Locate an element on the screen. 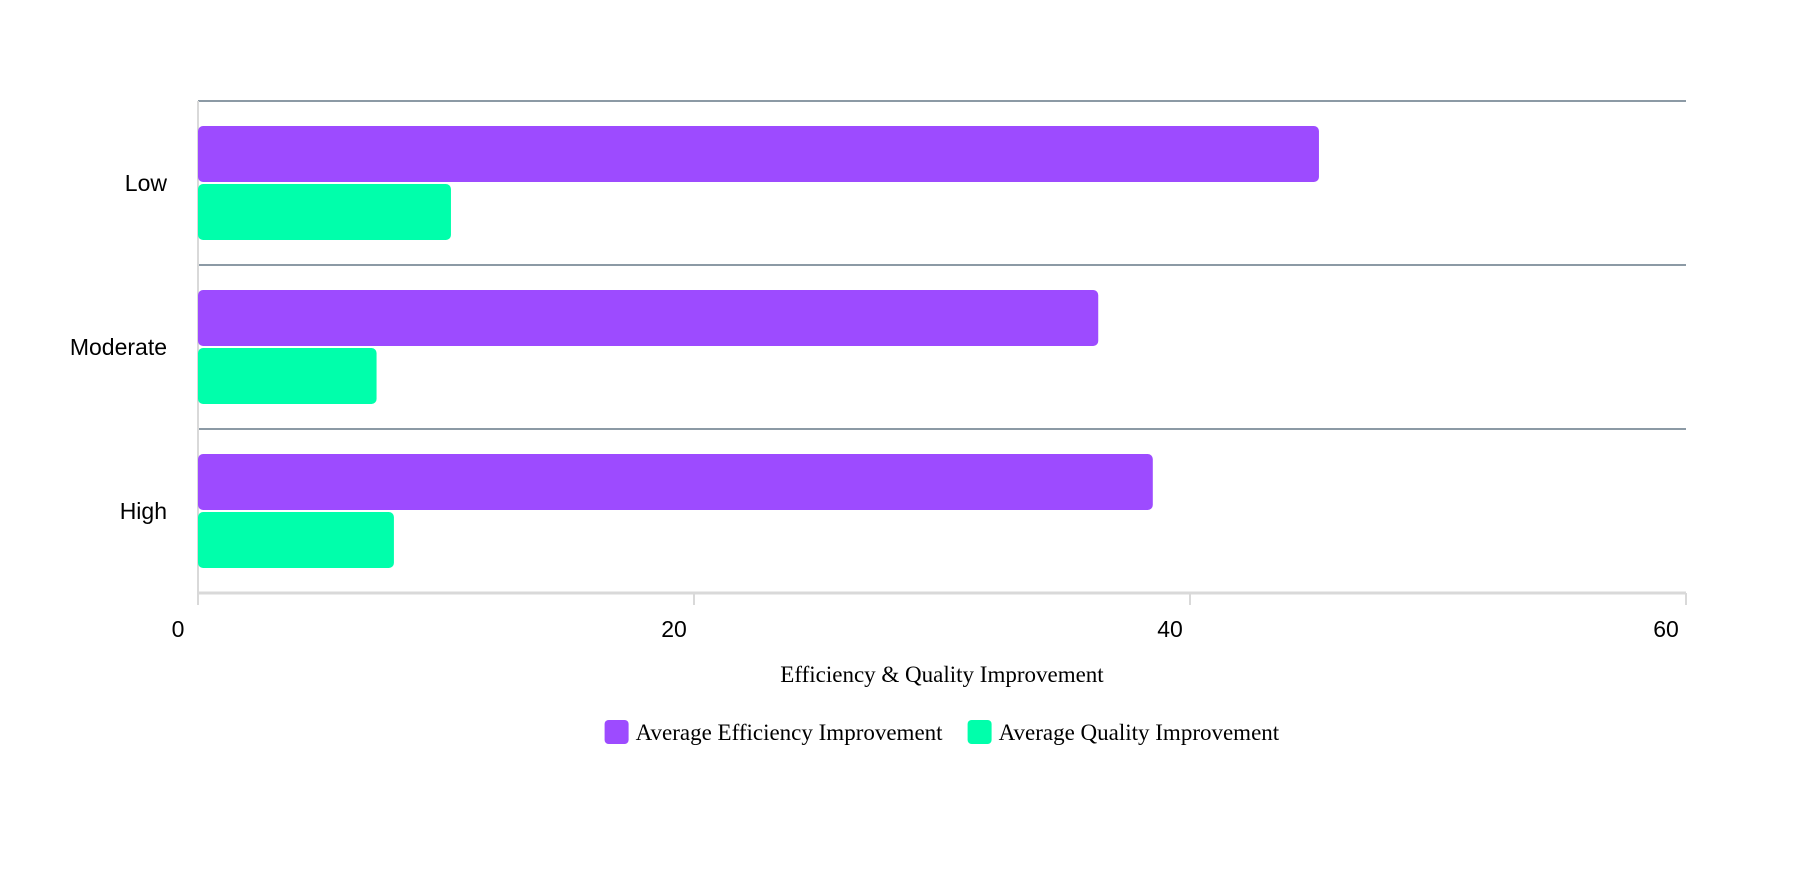  bar-efficiency-moderate is located at coordinates (648, 318).